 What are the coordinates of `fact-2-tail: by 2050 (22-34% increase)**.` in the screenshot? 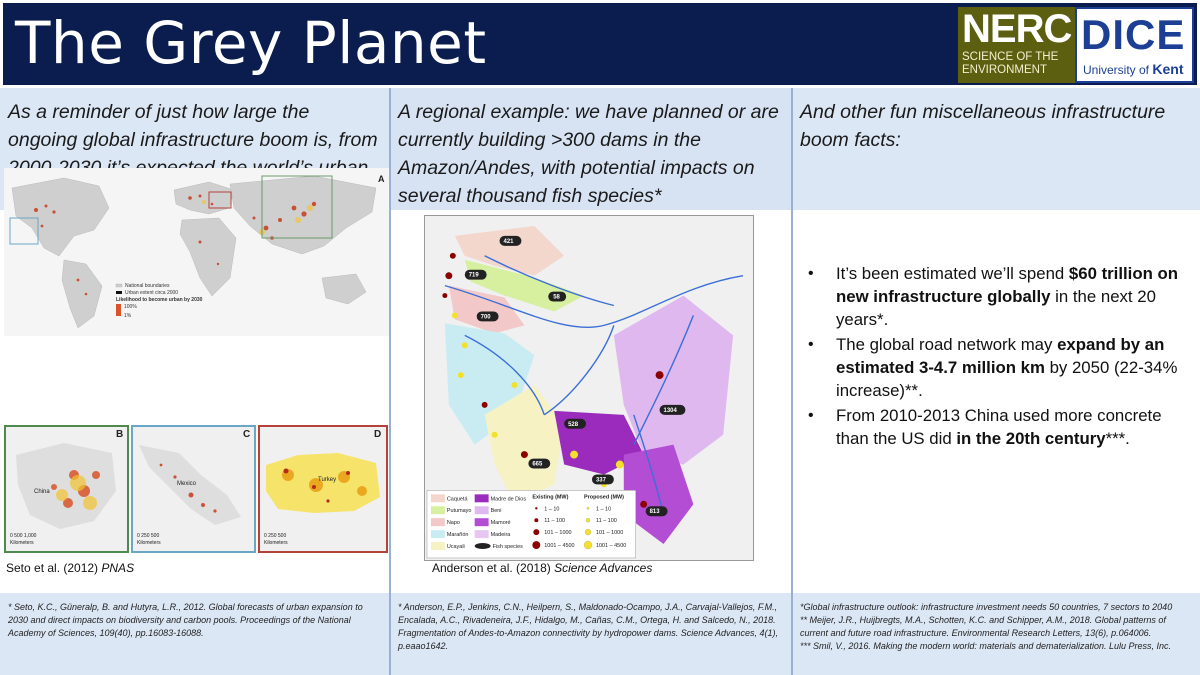 It's located at (1007, 379).